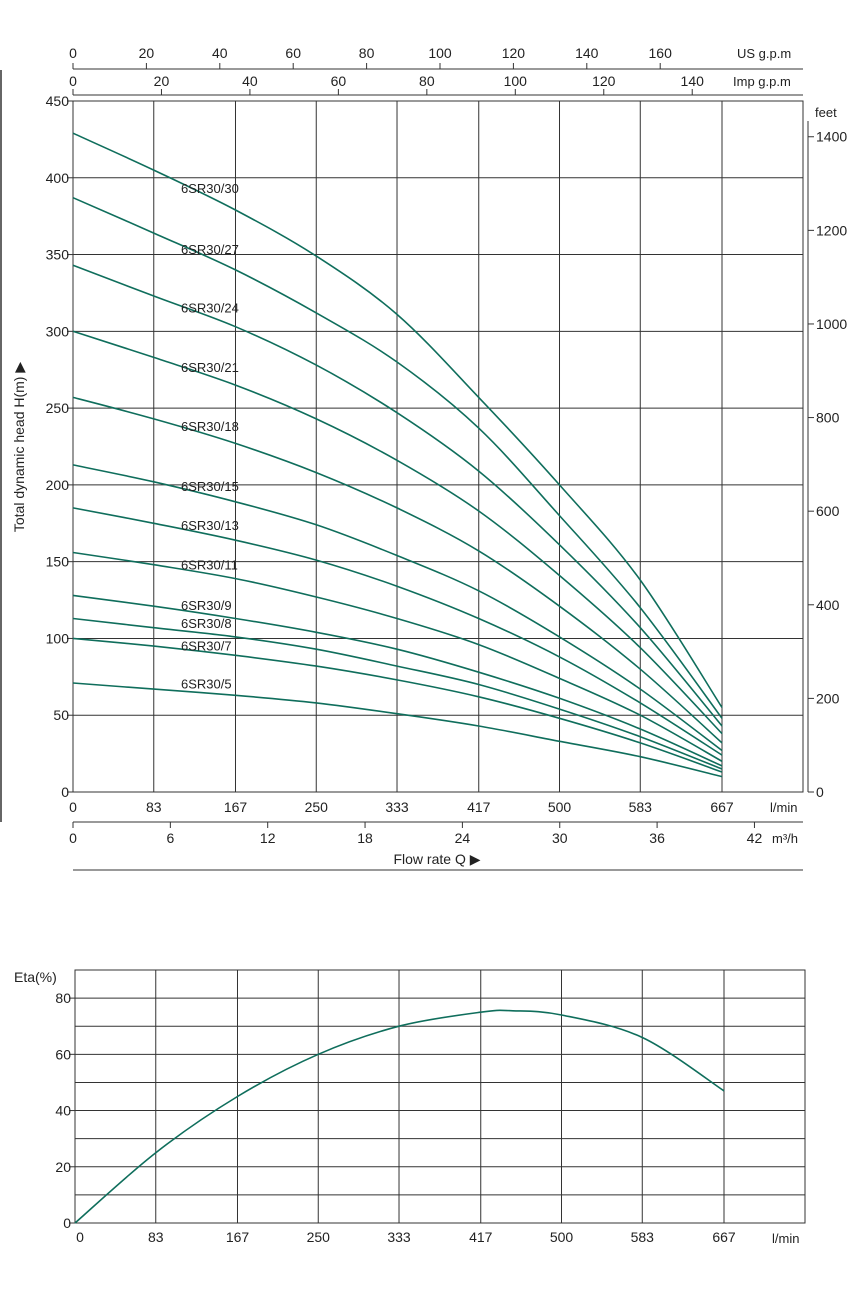  I want to click on impgpm-tick-label: 140, so click(693, 81).